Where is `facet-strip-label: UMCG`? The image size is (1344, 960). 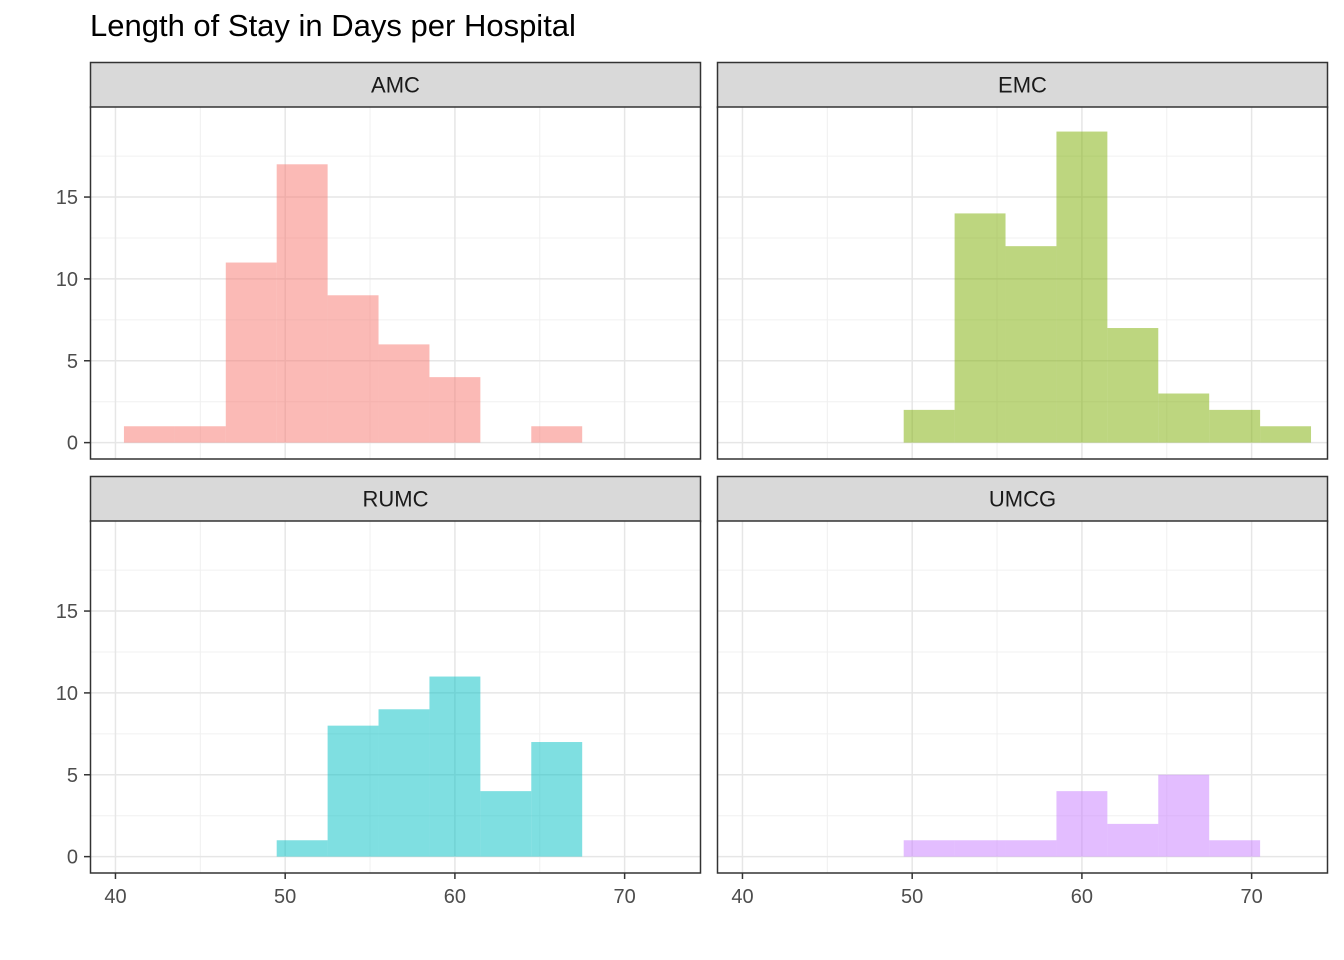 facet-strip-label: UMCG is located at coordinates (1022, 499).